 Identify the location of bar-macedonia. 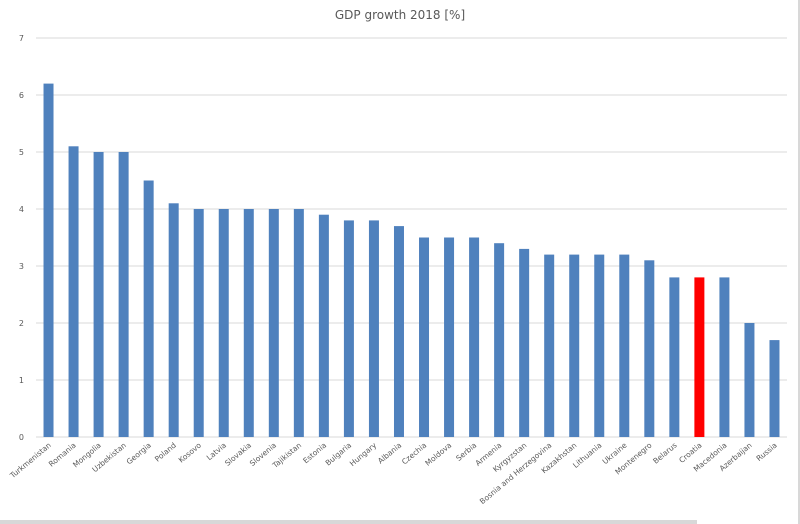
(724, 357).